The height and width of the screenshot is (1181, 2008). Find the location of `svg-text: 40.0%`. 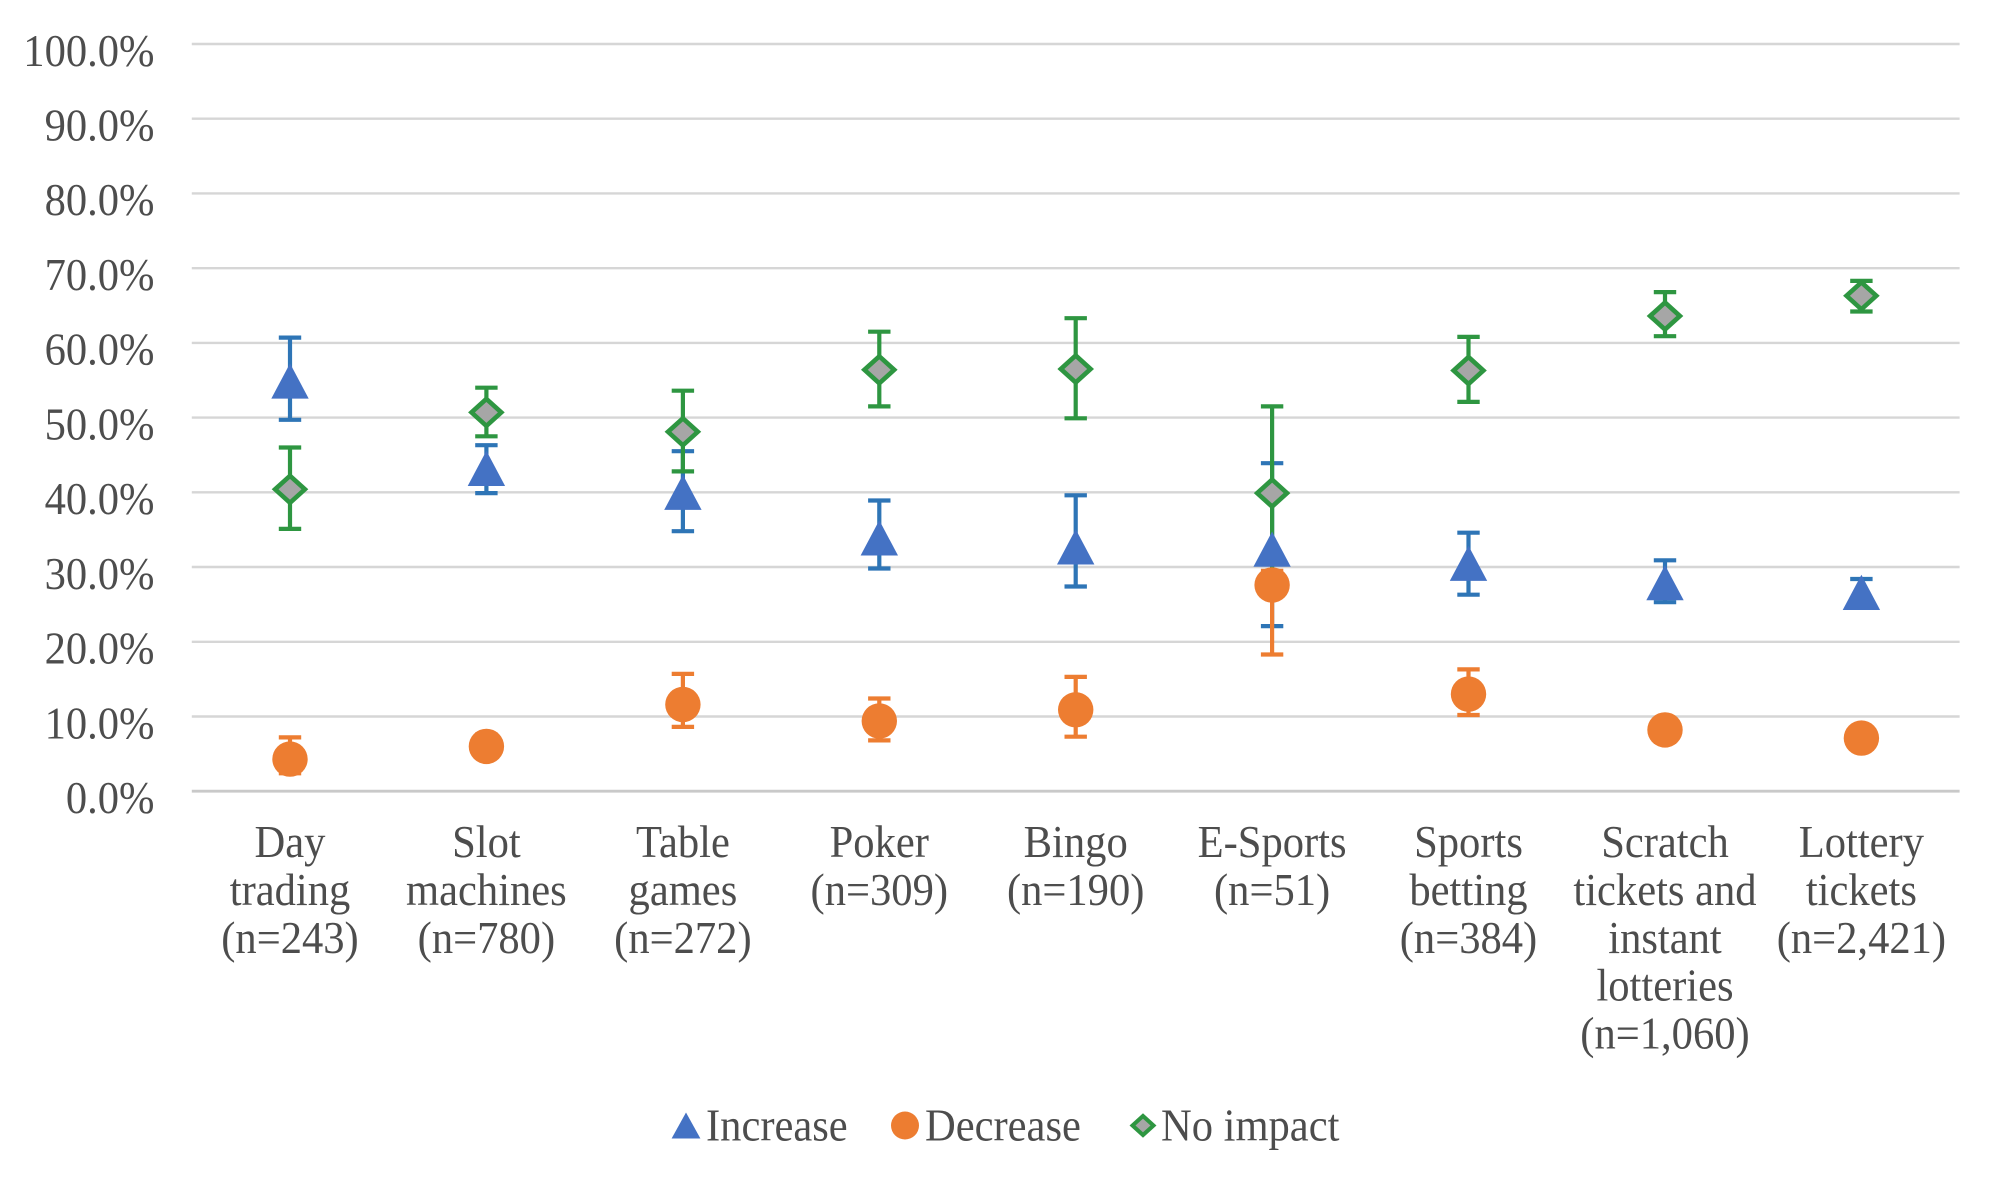

svg-text: 40.0% is located at coordinates (100, 498).